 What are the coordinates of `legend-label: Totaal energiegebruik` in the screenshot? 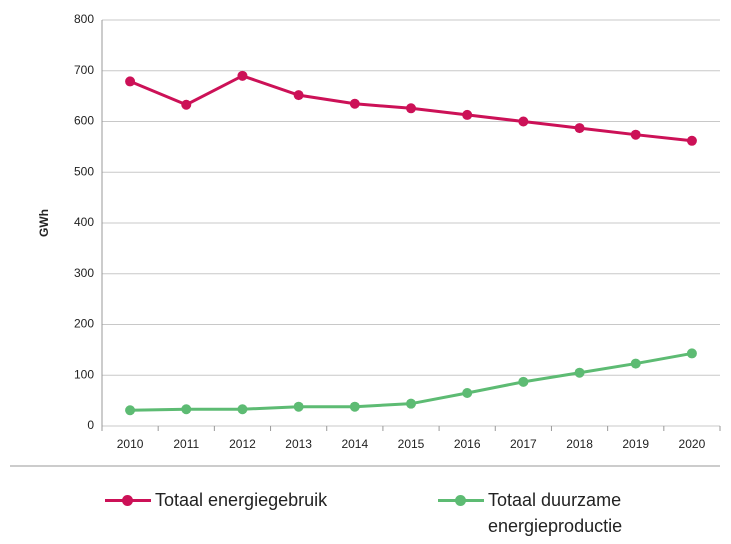 It's located at (241, 500).